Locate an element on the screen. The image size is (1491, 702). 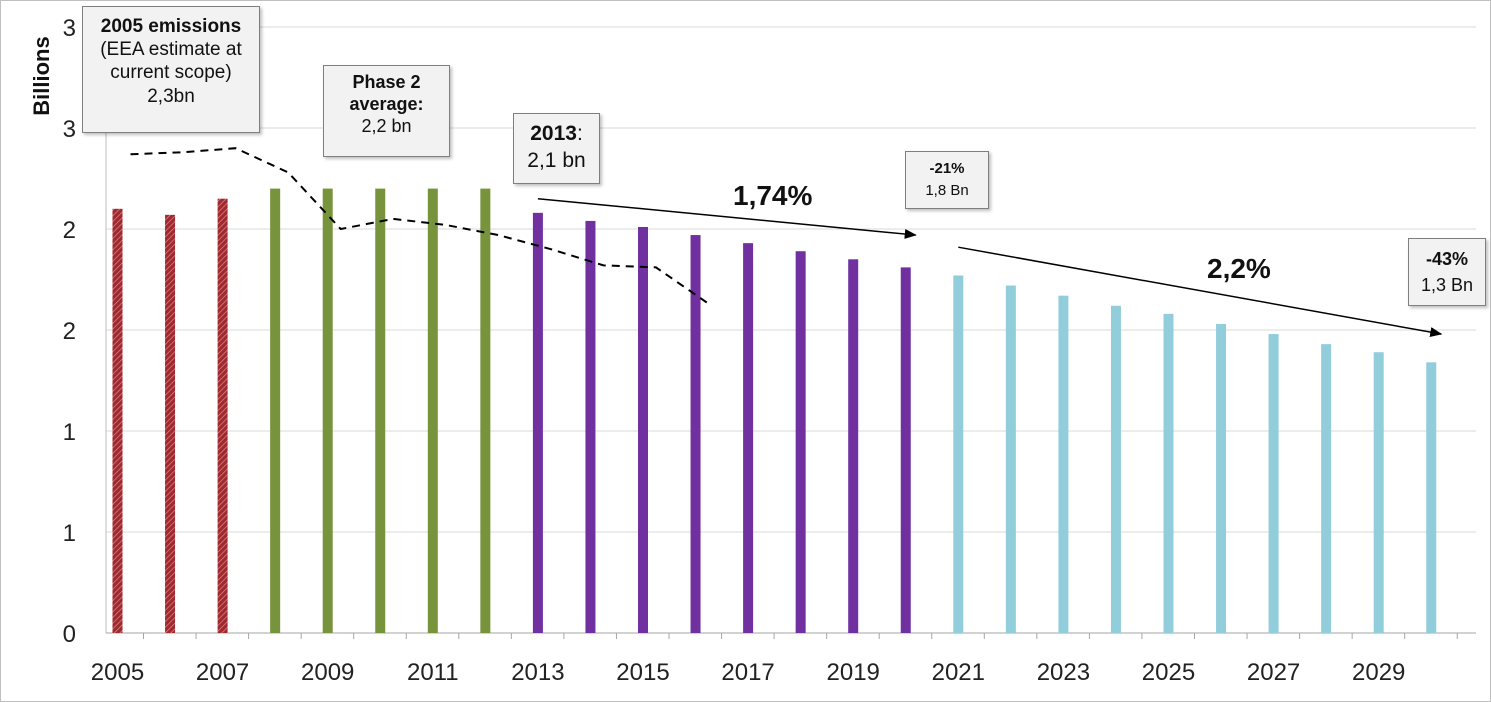
callout-2013: 2013: 2,1 bn is located at coordinates (556, 148).